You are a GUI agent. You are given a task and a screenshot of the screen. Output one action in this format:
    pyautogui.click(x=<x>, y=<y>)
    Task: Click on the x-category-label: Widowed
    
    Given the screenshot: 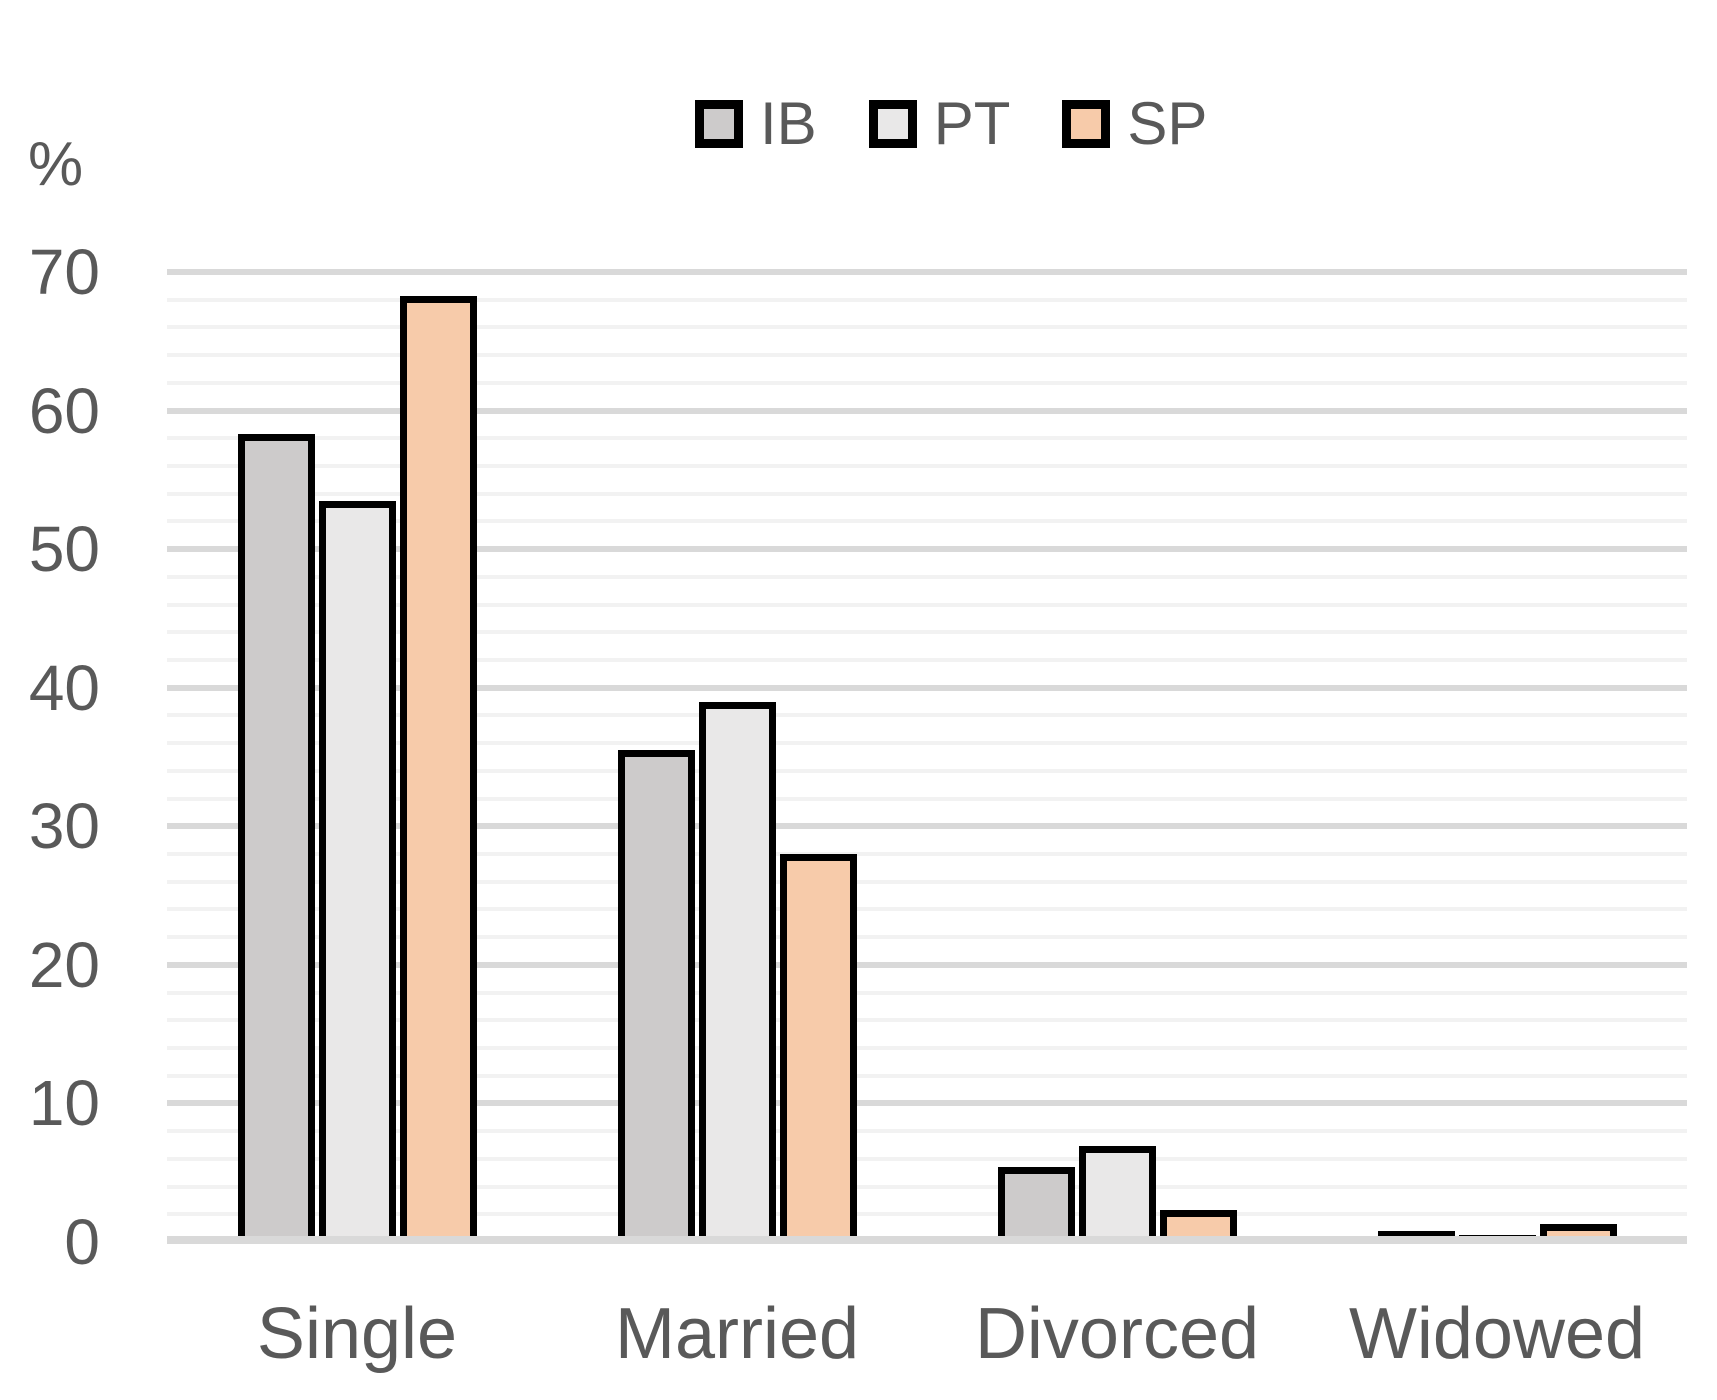 What is the action you would take?
    pyautogui.click(x=1497, y=1334)
    